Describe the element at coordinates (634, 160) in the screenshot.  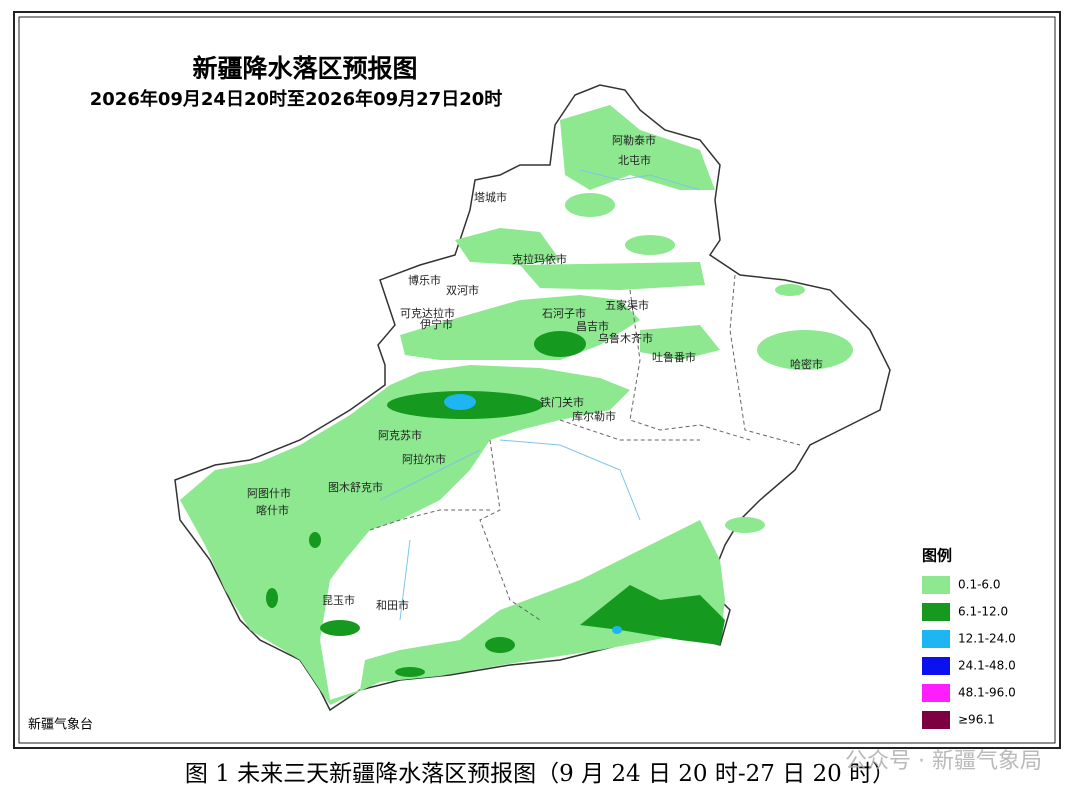
I see `city-label: 北屯市` at that location.